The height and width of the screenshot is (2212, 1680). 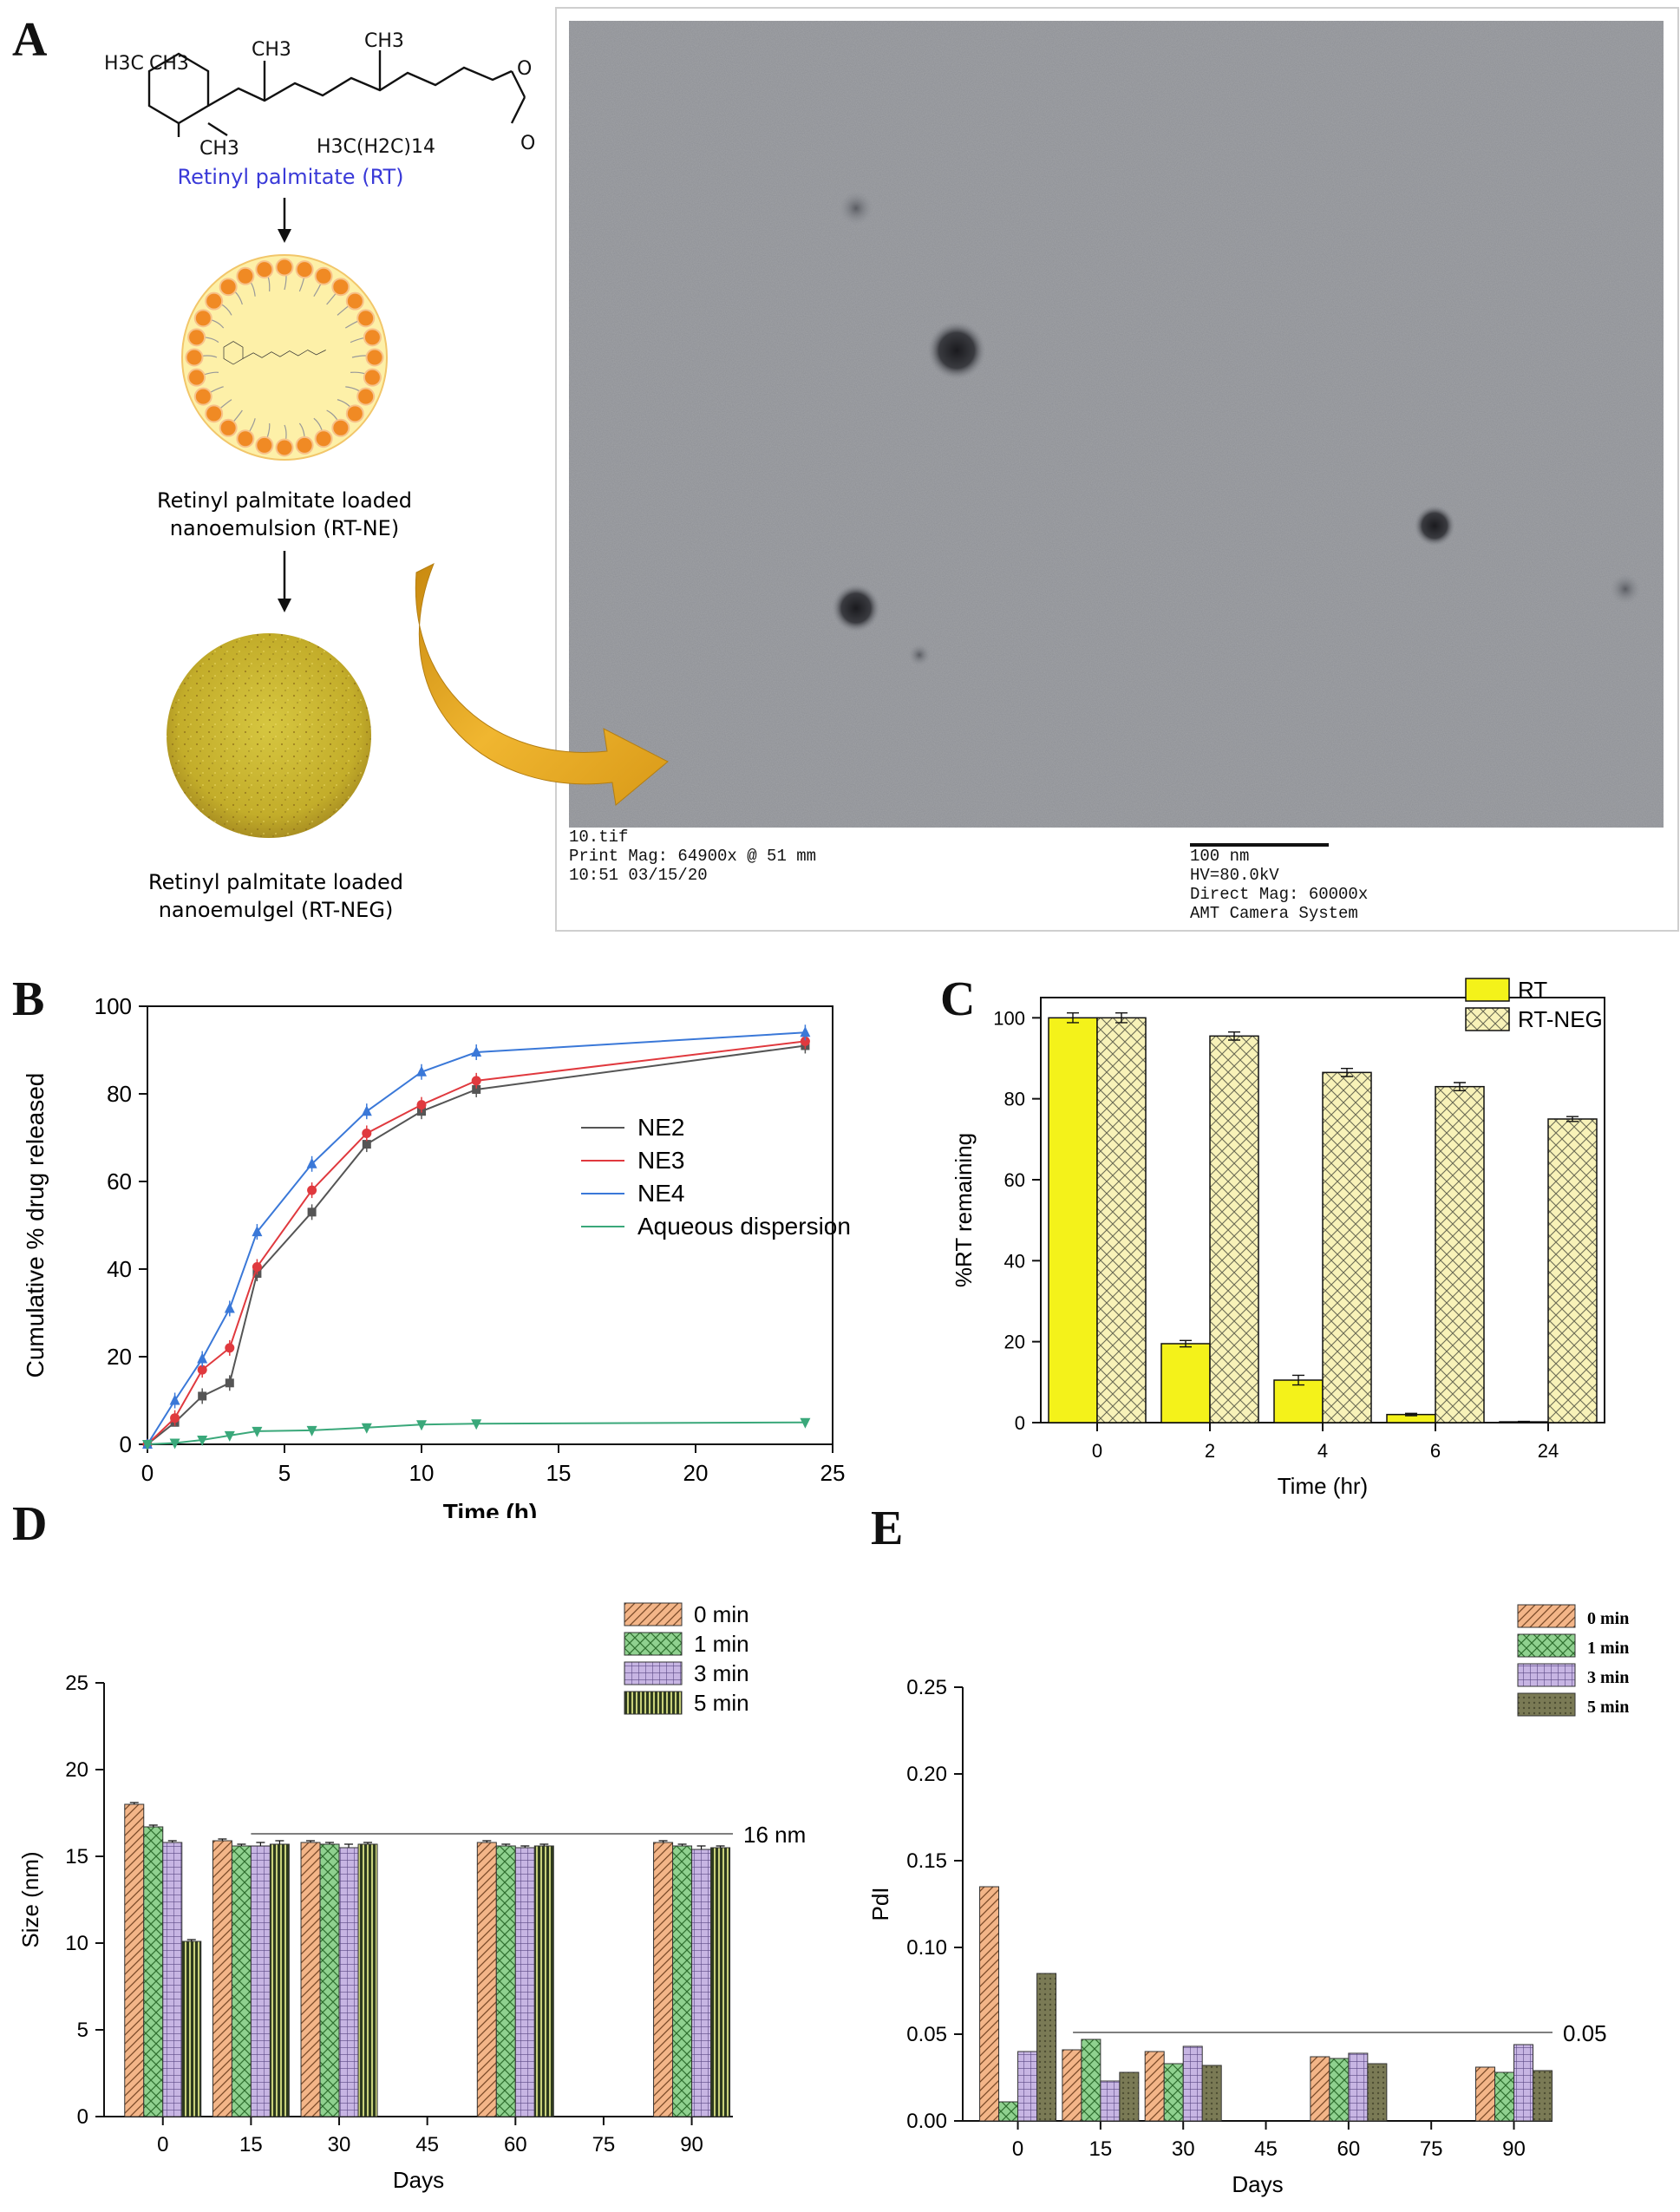 I want to click on x-tick-label: 24, so click(x=1548, y=1451).